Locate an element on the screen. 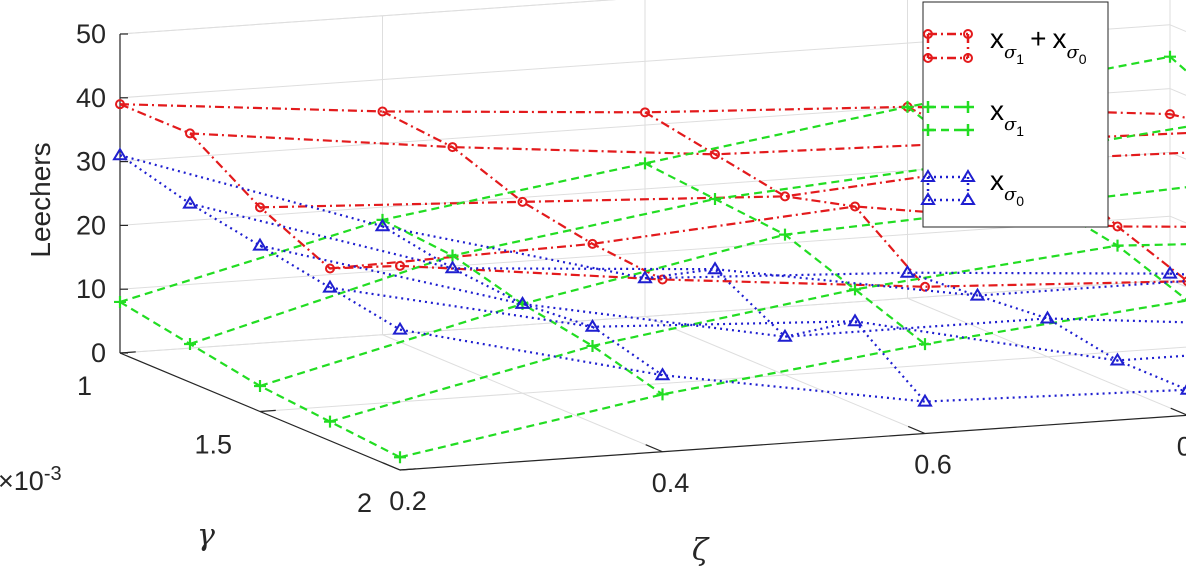 This screenshot has height=567, width=1186. gamma-exponent-label: ×10⁻³ is located at coordinates (31, 479).